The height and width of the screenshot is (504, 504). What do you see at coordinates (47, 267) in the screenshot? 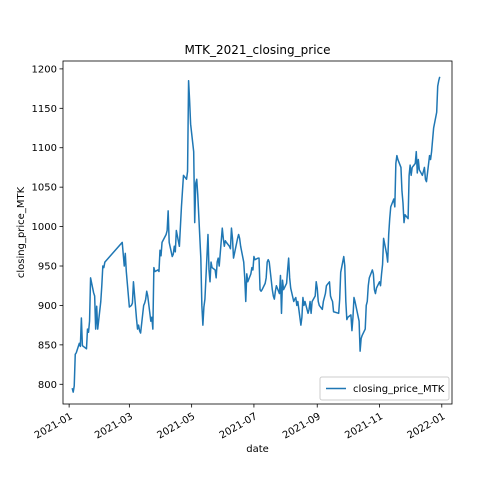
I see `y-tick-label: 950` at bounding box center [47, 267].